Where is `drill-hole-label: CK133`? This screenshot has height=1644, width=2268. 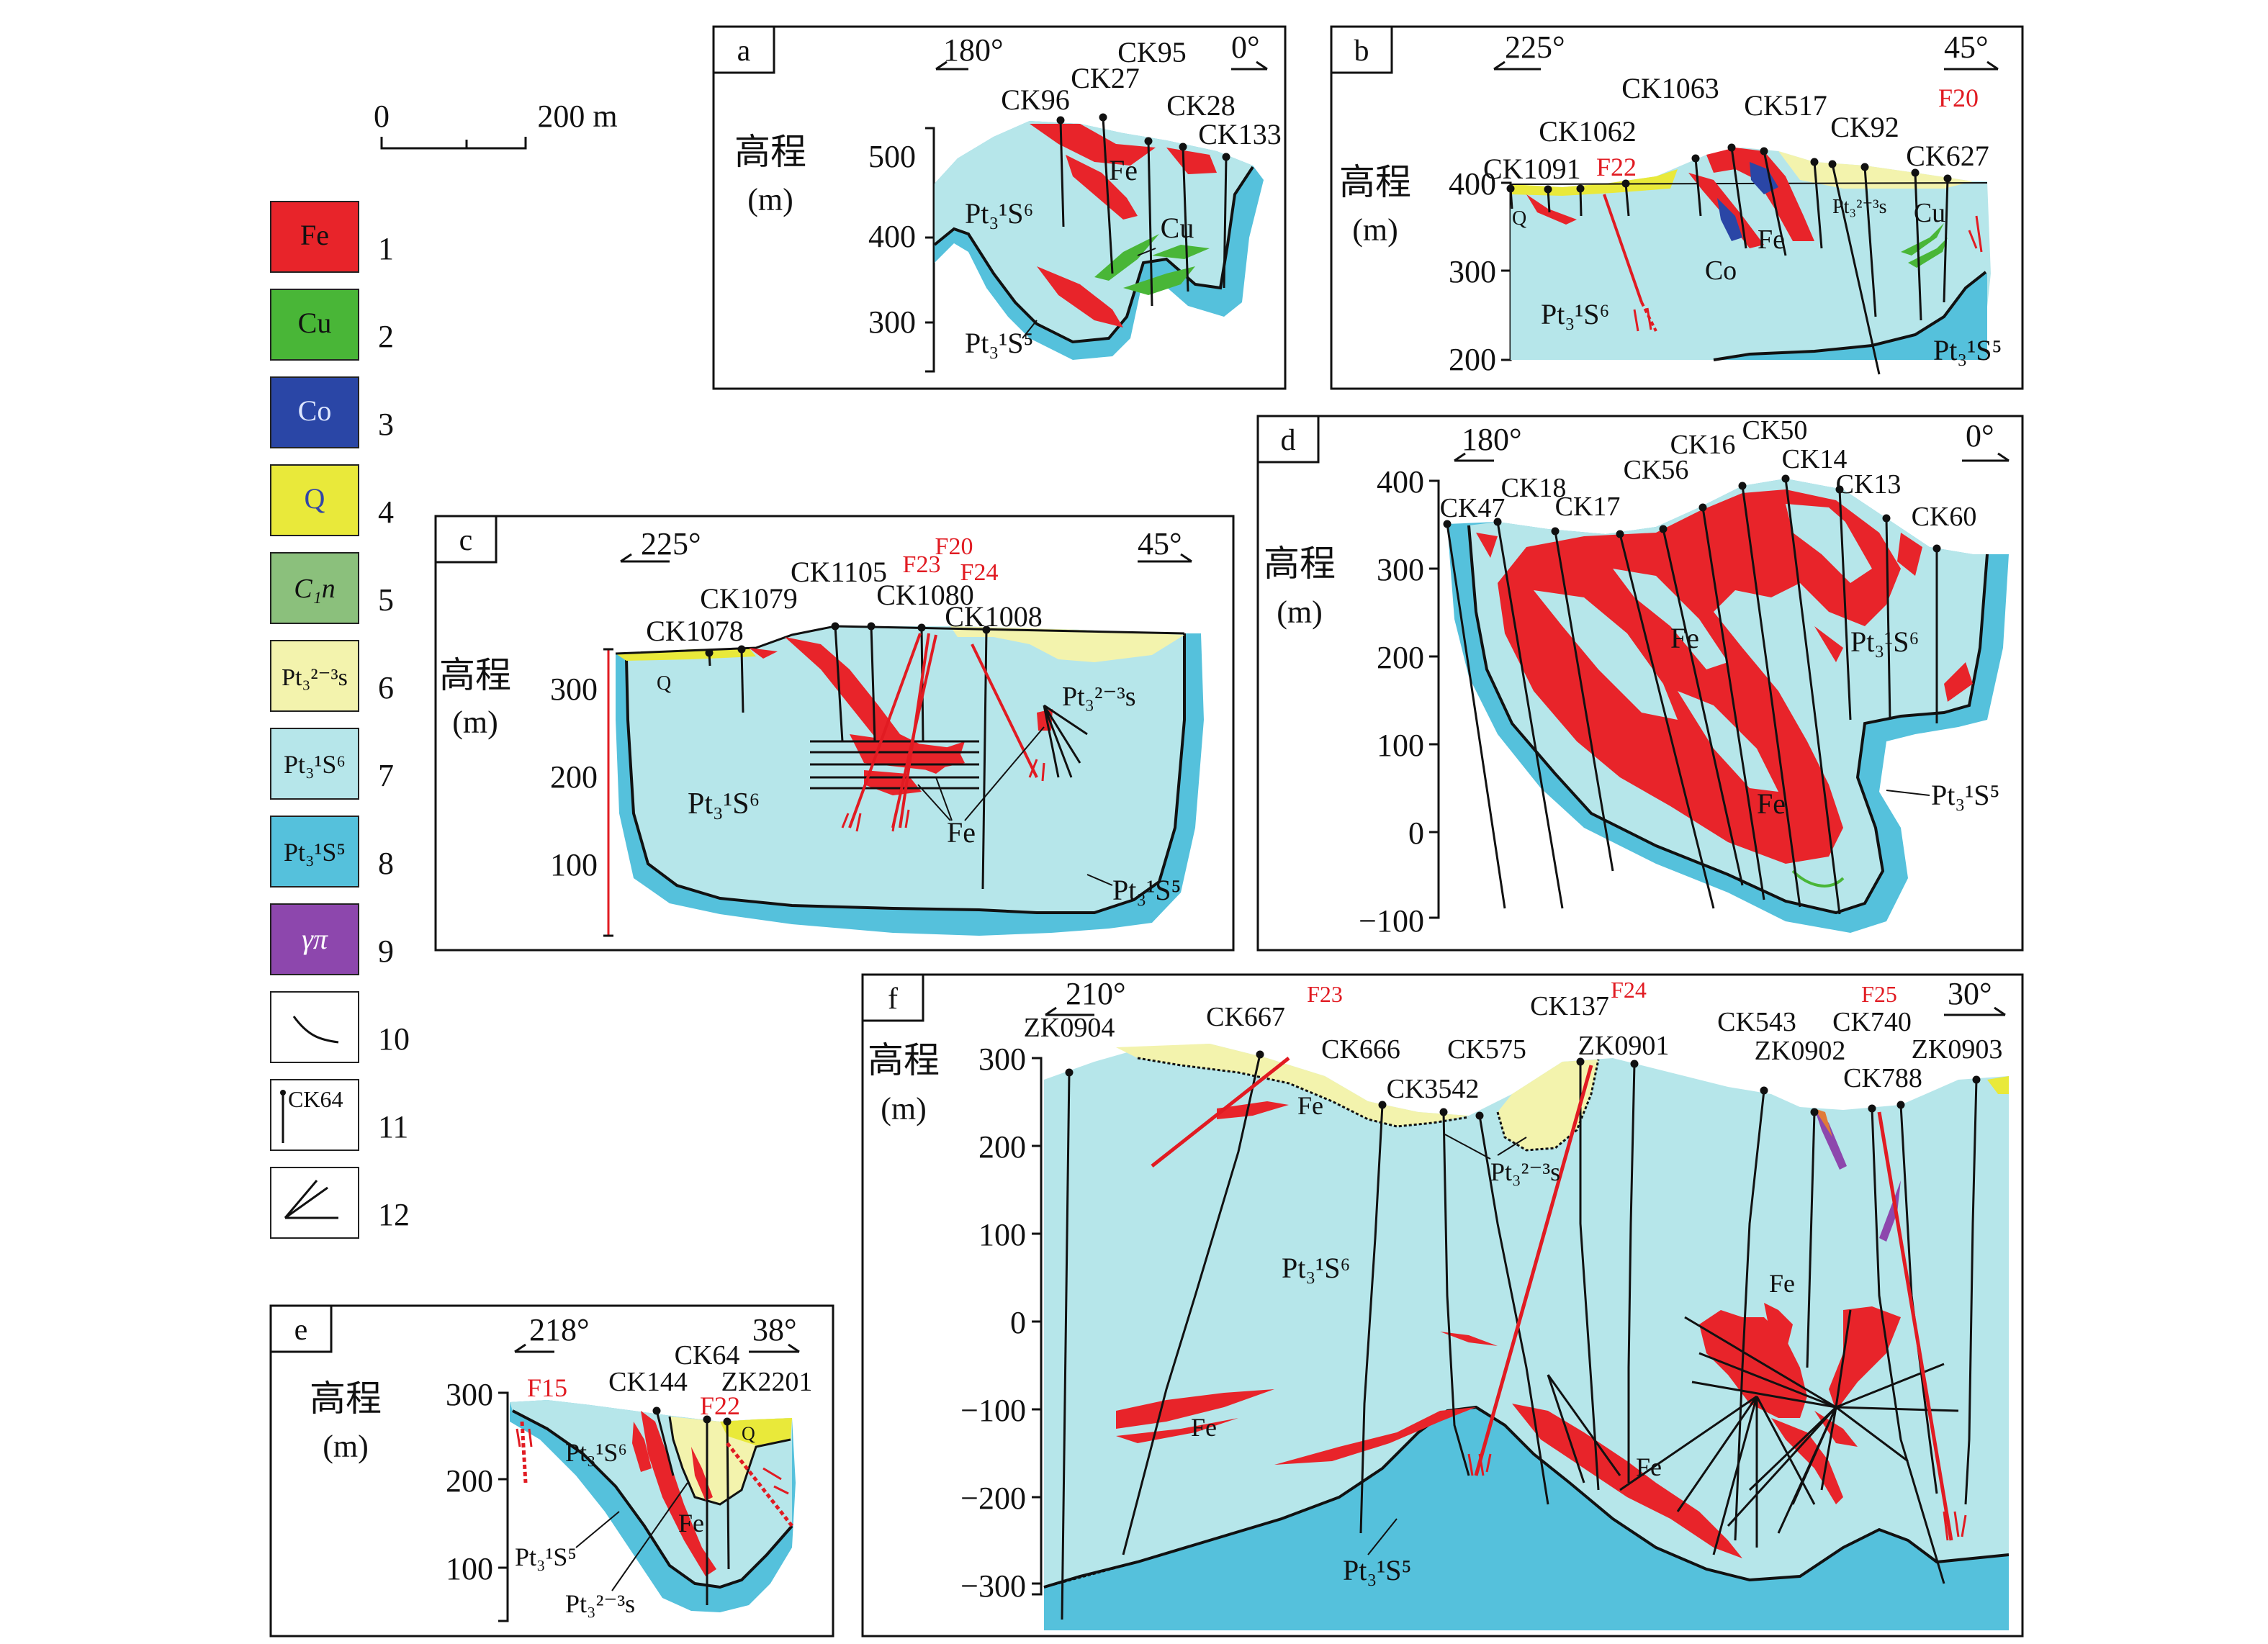 drill-hole-label: CK133 is located at coordinates (1240, 134).